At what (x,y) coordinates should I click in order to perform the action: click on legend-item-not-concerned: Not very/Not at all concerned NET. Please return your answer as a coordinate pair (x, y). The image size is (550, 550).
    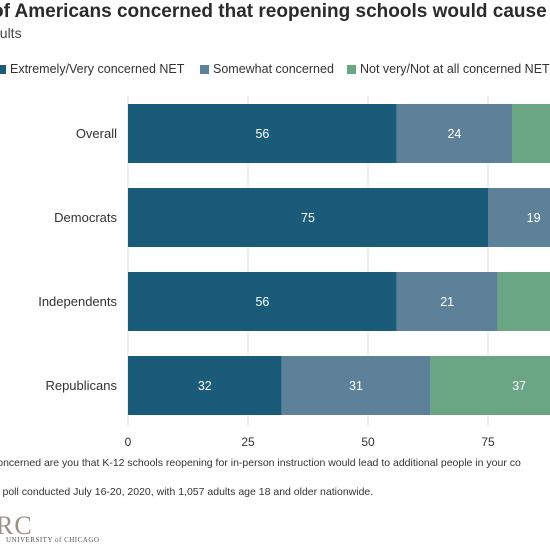
    Looking at the image, I should click on (448, 69).